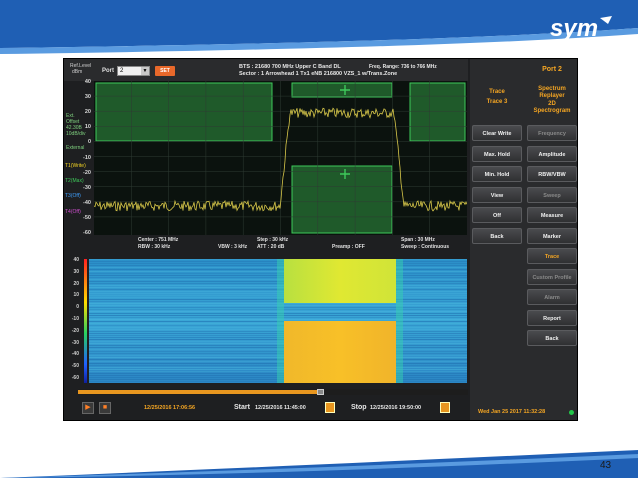 This screenshot has height=478, width=638. I want to click on sweep-value: Sweep : Continuous, so click(425, 247).